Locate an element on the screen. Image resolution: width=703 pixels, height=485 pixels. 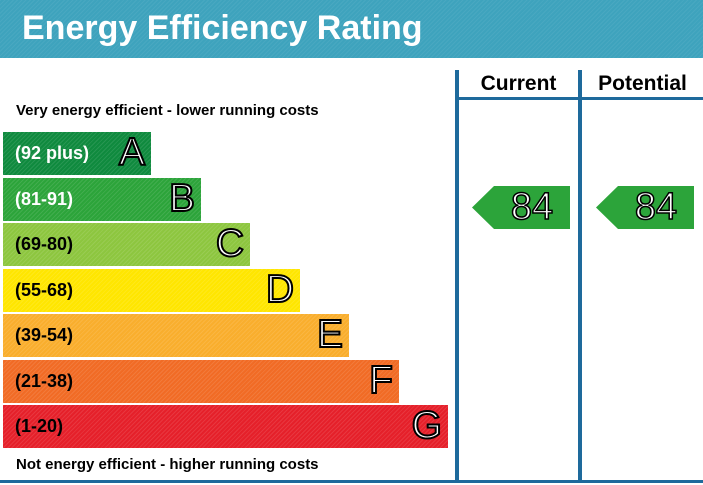
band-letter: D is located at coordinates (280, 289).